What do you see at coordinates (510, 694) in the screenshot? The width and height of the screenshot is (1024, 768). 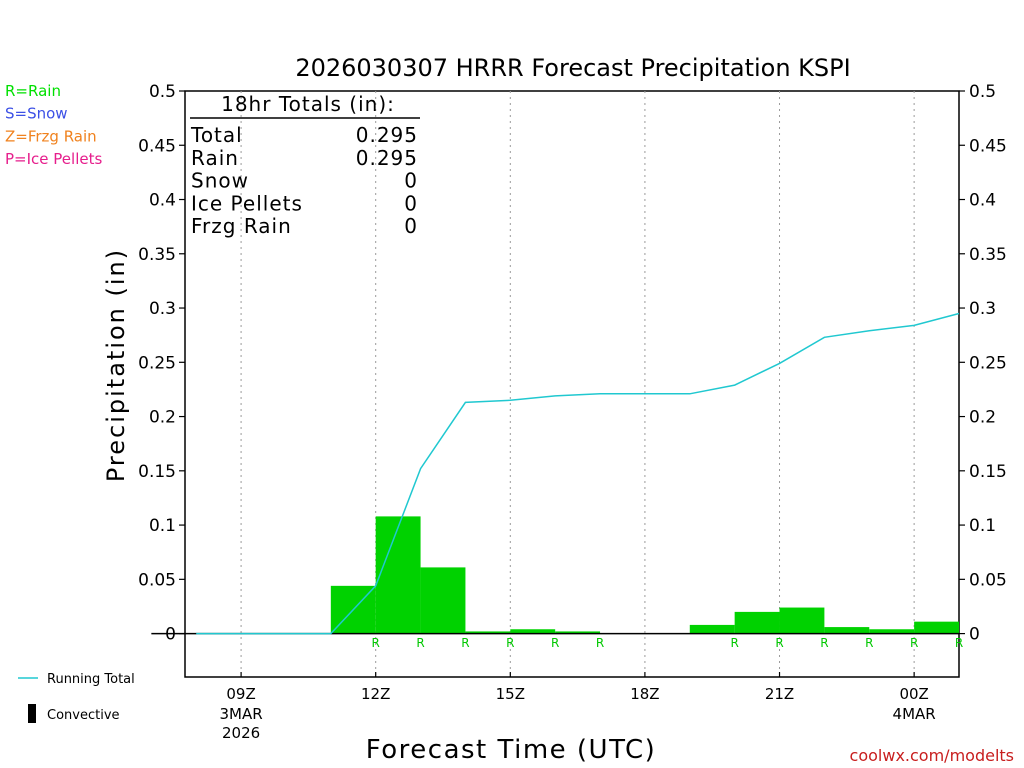 I see `x-tick-label: 15Z` at bounding box center [510, 694].